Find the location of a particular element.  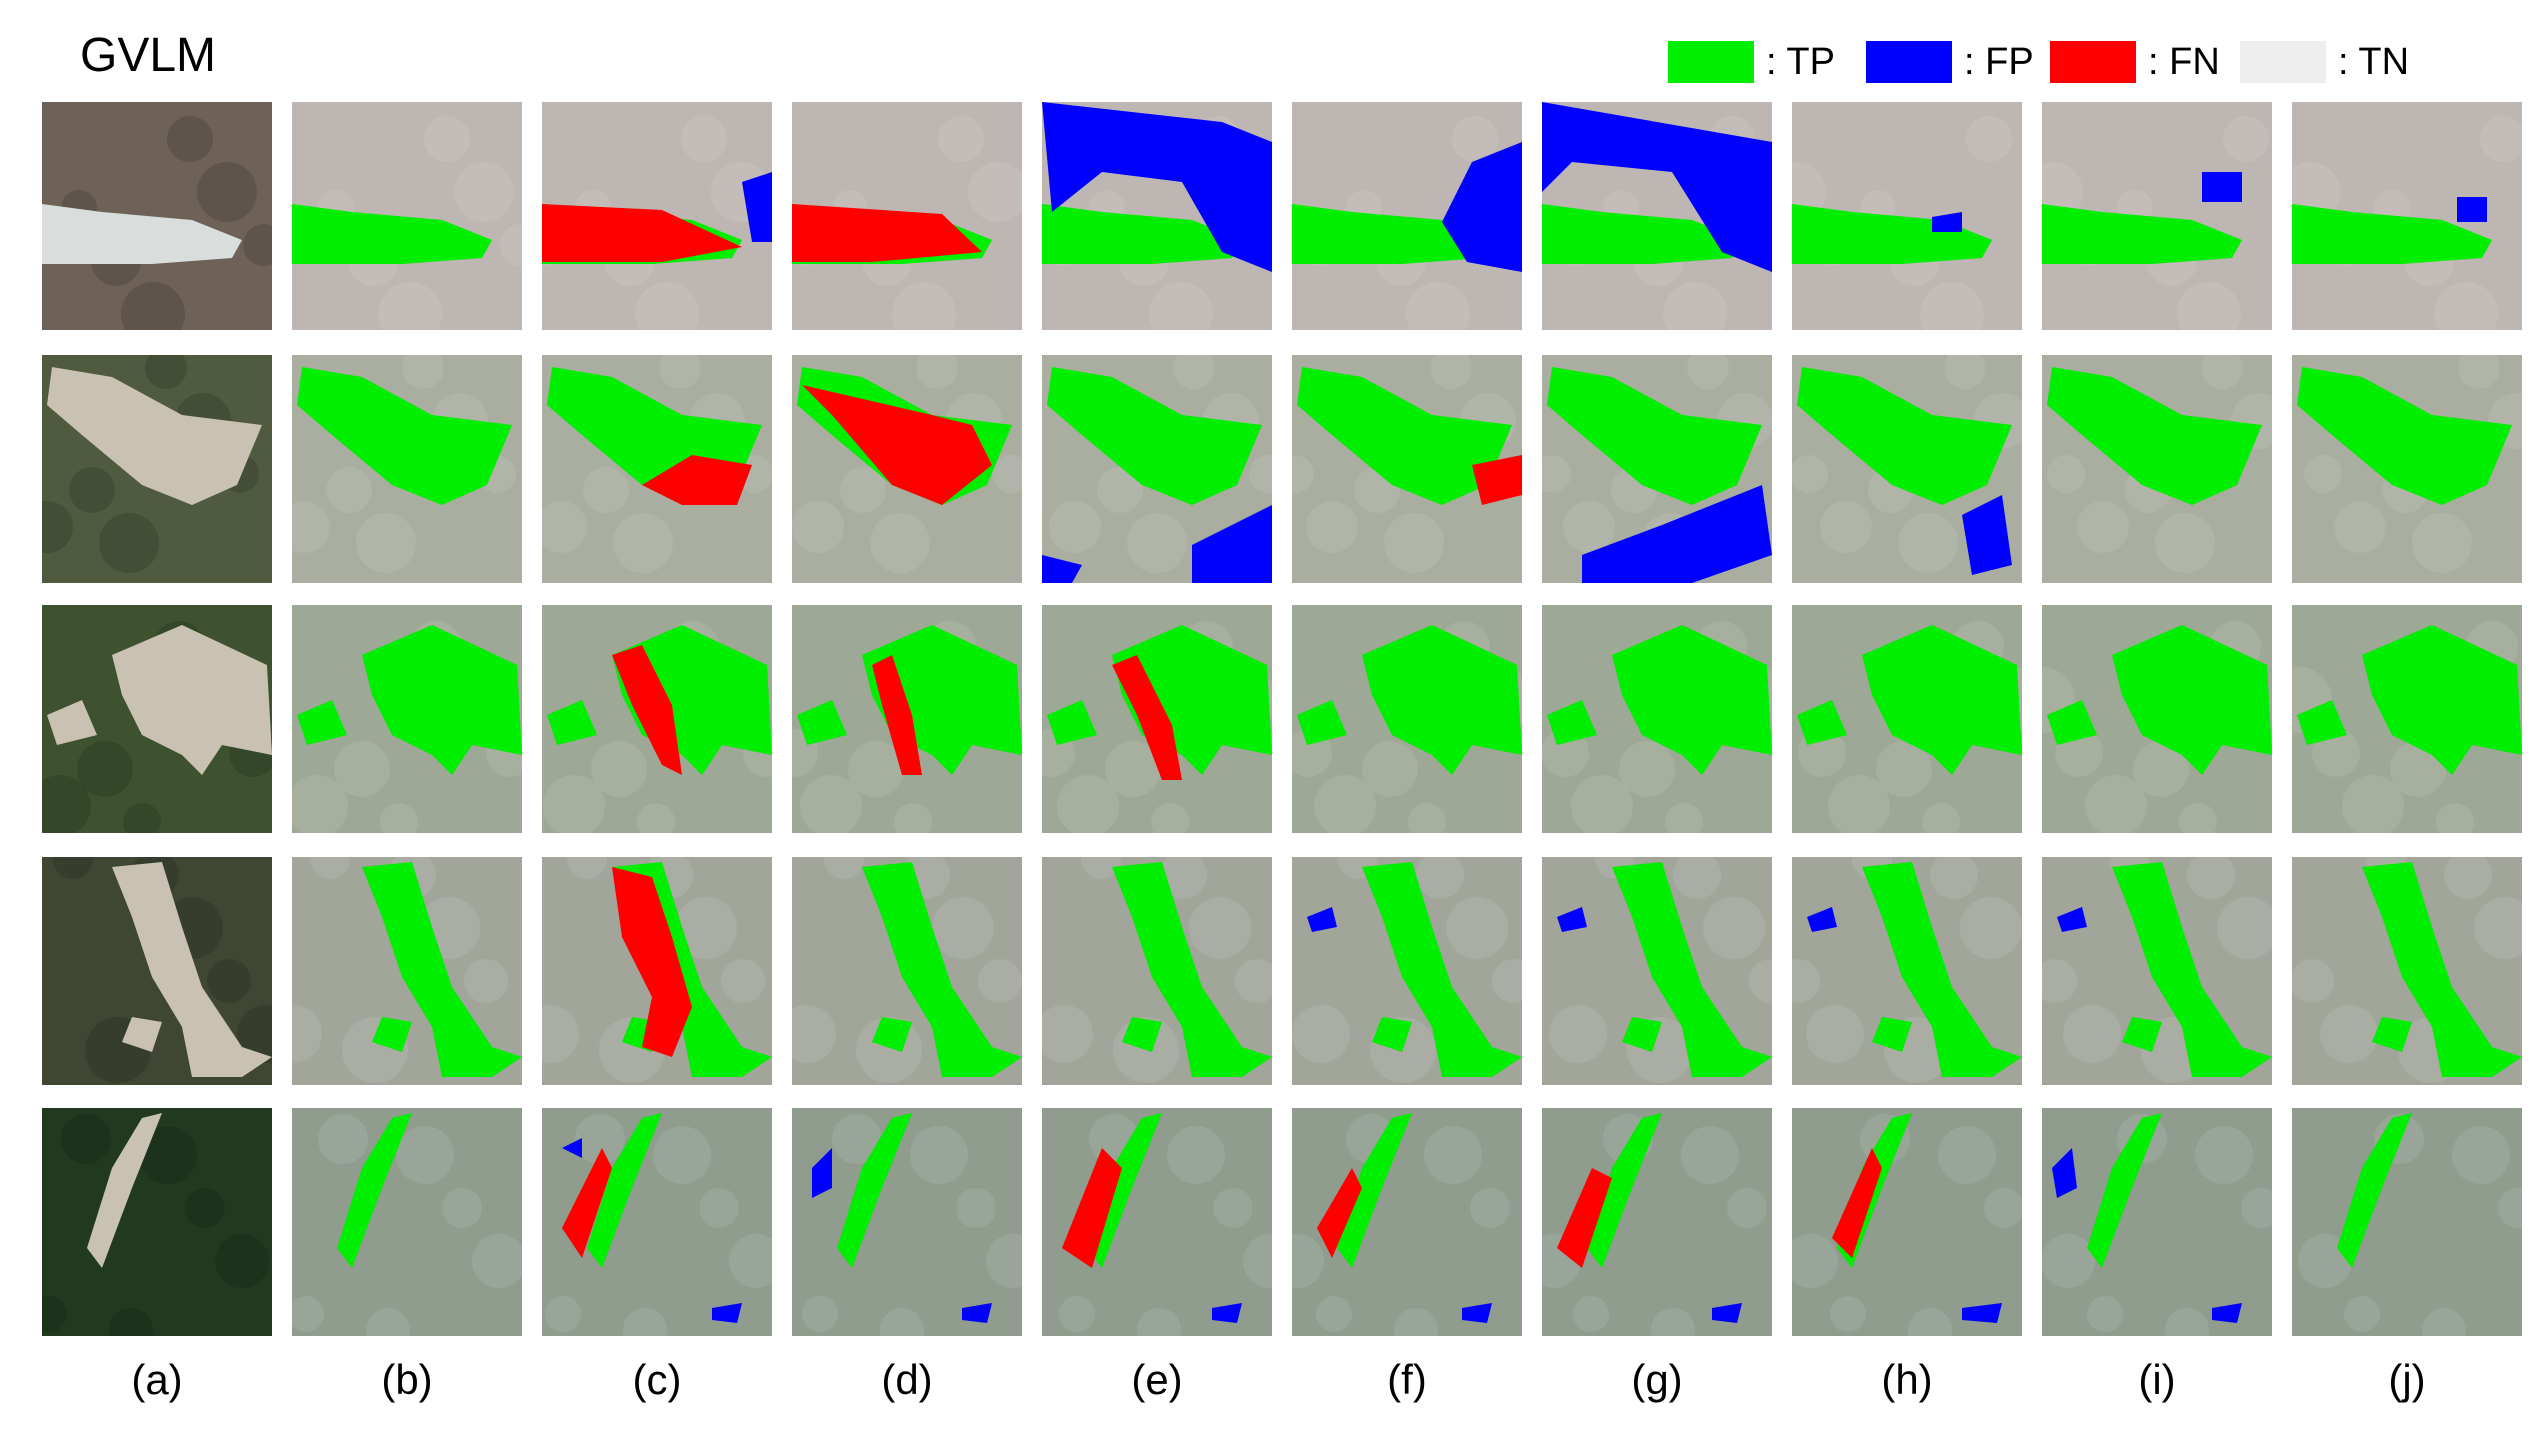

tile-row1-g is located at coordinates (1657, 216).